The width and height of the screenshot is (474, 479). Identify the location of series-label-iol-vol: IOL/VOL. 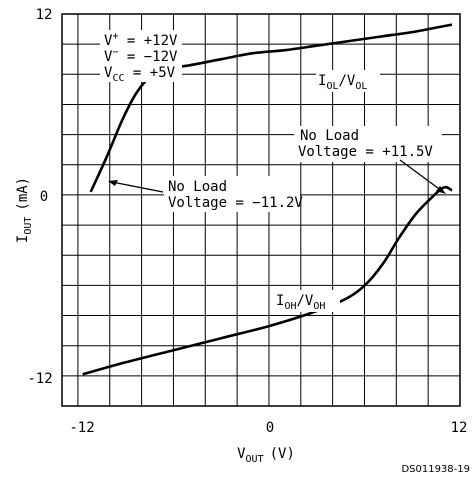
(342, 82).